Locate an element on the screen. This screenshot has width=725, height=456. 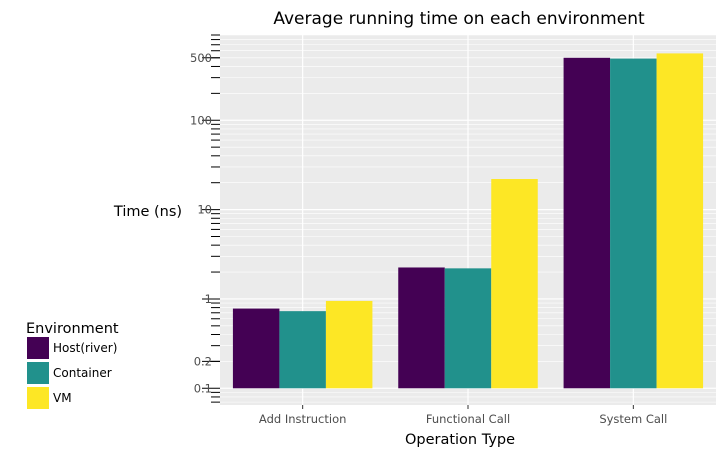
x-tick-label: System Call is located at coordinates (633, 419).